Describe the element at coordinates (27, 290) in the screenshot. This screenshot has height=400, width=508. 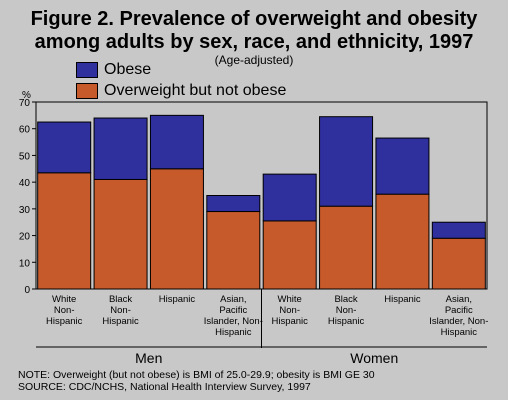
I see `y-tick-label: 0` at that location.